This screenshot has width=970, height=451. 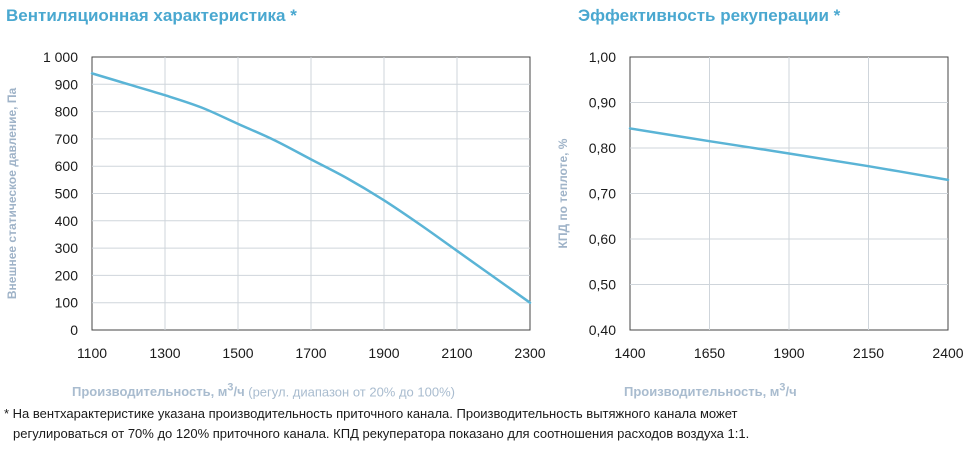 I want to click on fan-curve-x-tick-label: 1100, so click(x=92, y=353).